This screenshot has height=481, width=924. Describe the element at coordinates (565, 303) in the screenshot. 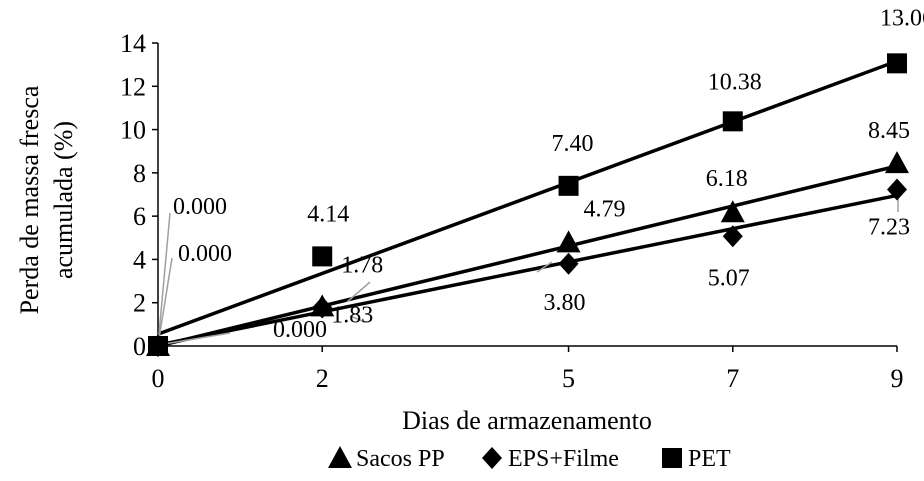

I see `data-label: 3.80` at that location.